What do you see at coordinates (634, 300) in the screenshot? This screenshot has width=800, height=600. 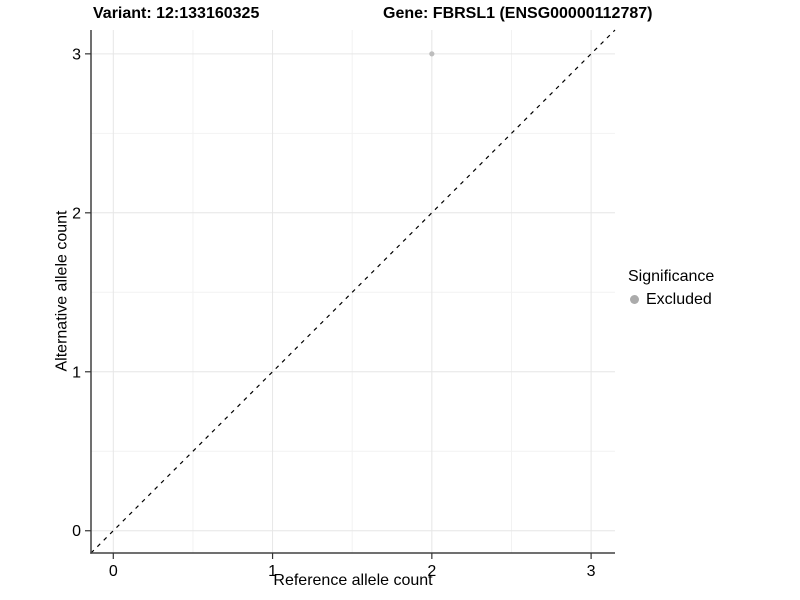 I see `excluded-point-icon` at bounding box center [634, 300].